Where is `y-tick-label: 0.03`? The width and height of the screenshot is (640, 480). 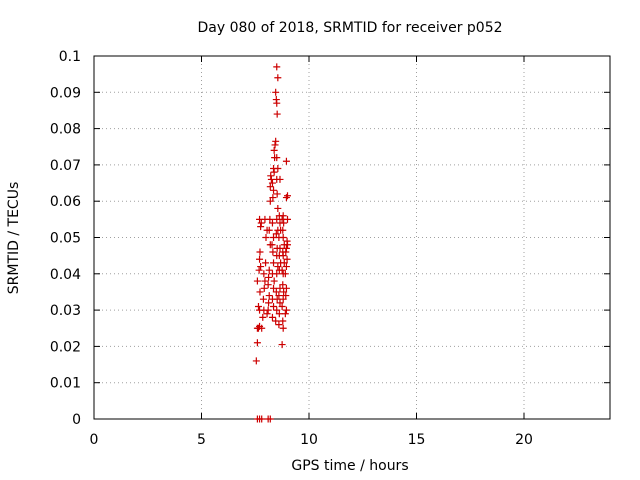 y-tick-label: 0.03 is located at coordinates (65, 311).